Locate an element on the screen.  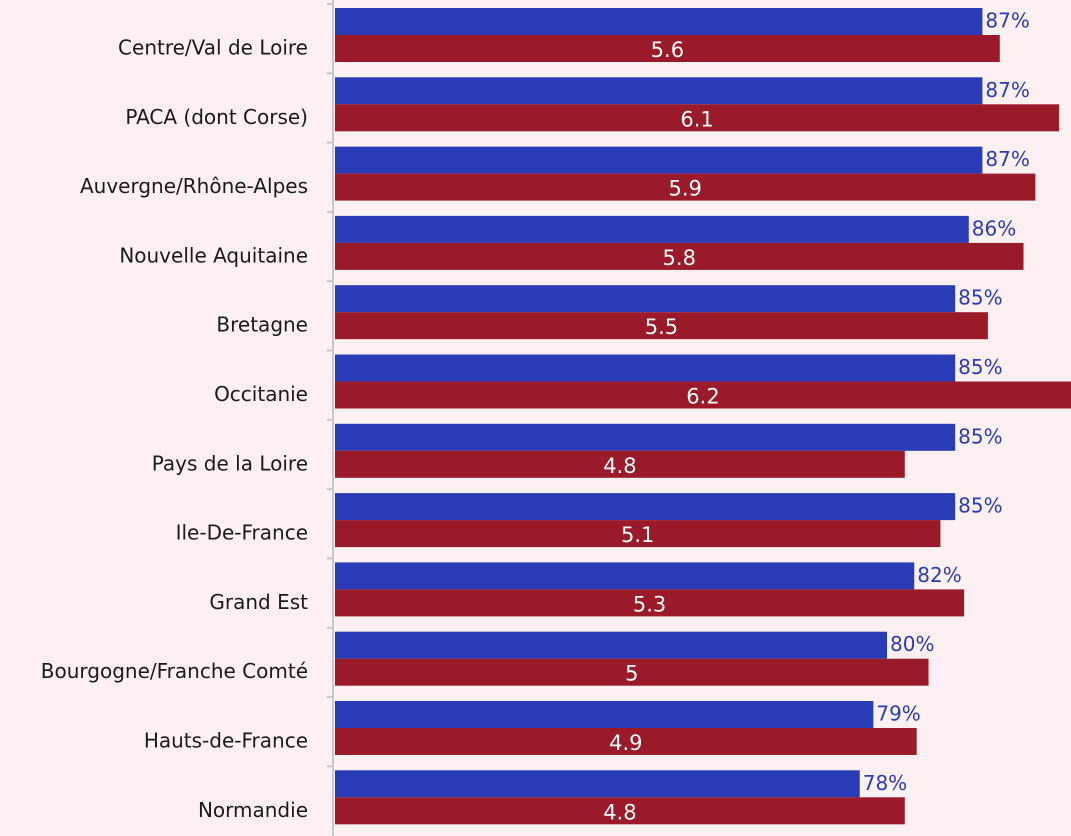
data-label: 86% is located at coordinates (994, 228).